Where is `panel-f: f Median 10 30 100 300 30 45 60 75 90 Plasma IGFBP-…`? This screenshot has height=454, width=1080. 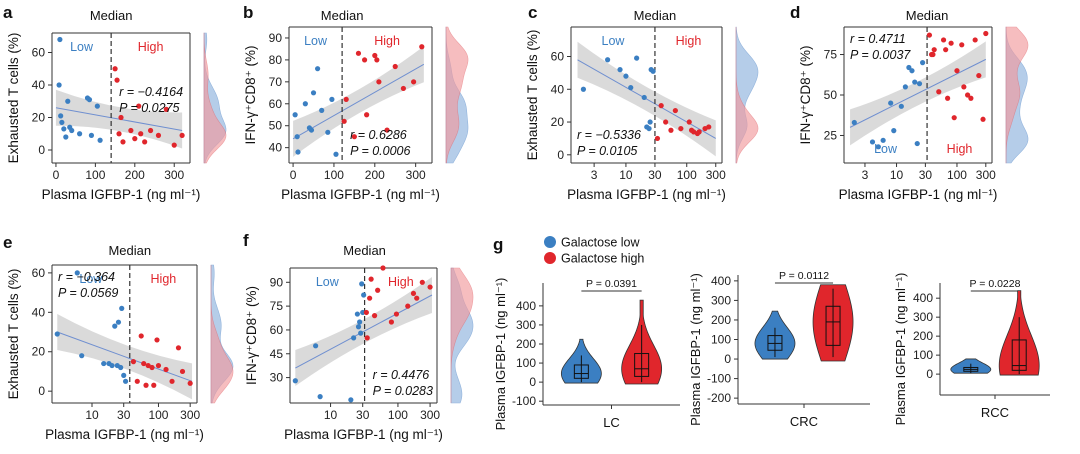 panel-f: f Median 10 30 100 300 30 45 60 75 90 Plasma IGFBP-… is located at coordinates (358, 336).